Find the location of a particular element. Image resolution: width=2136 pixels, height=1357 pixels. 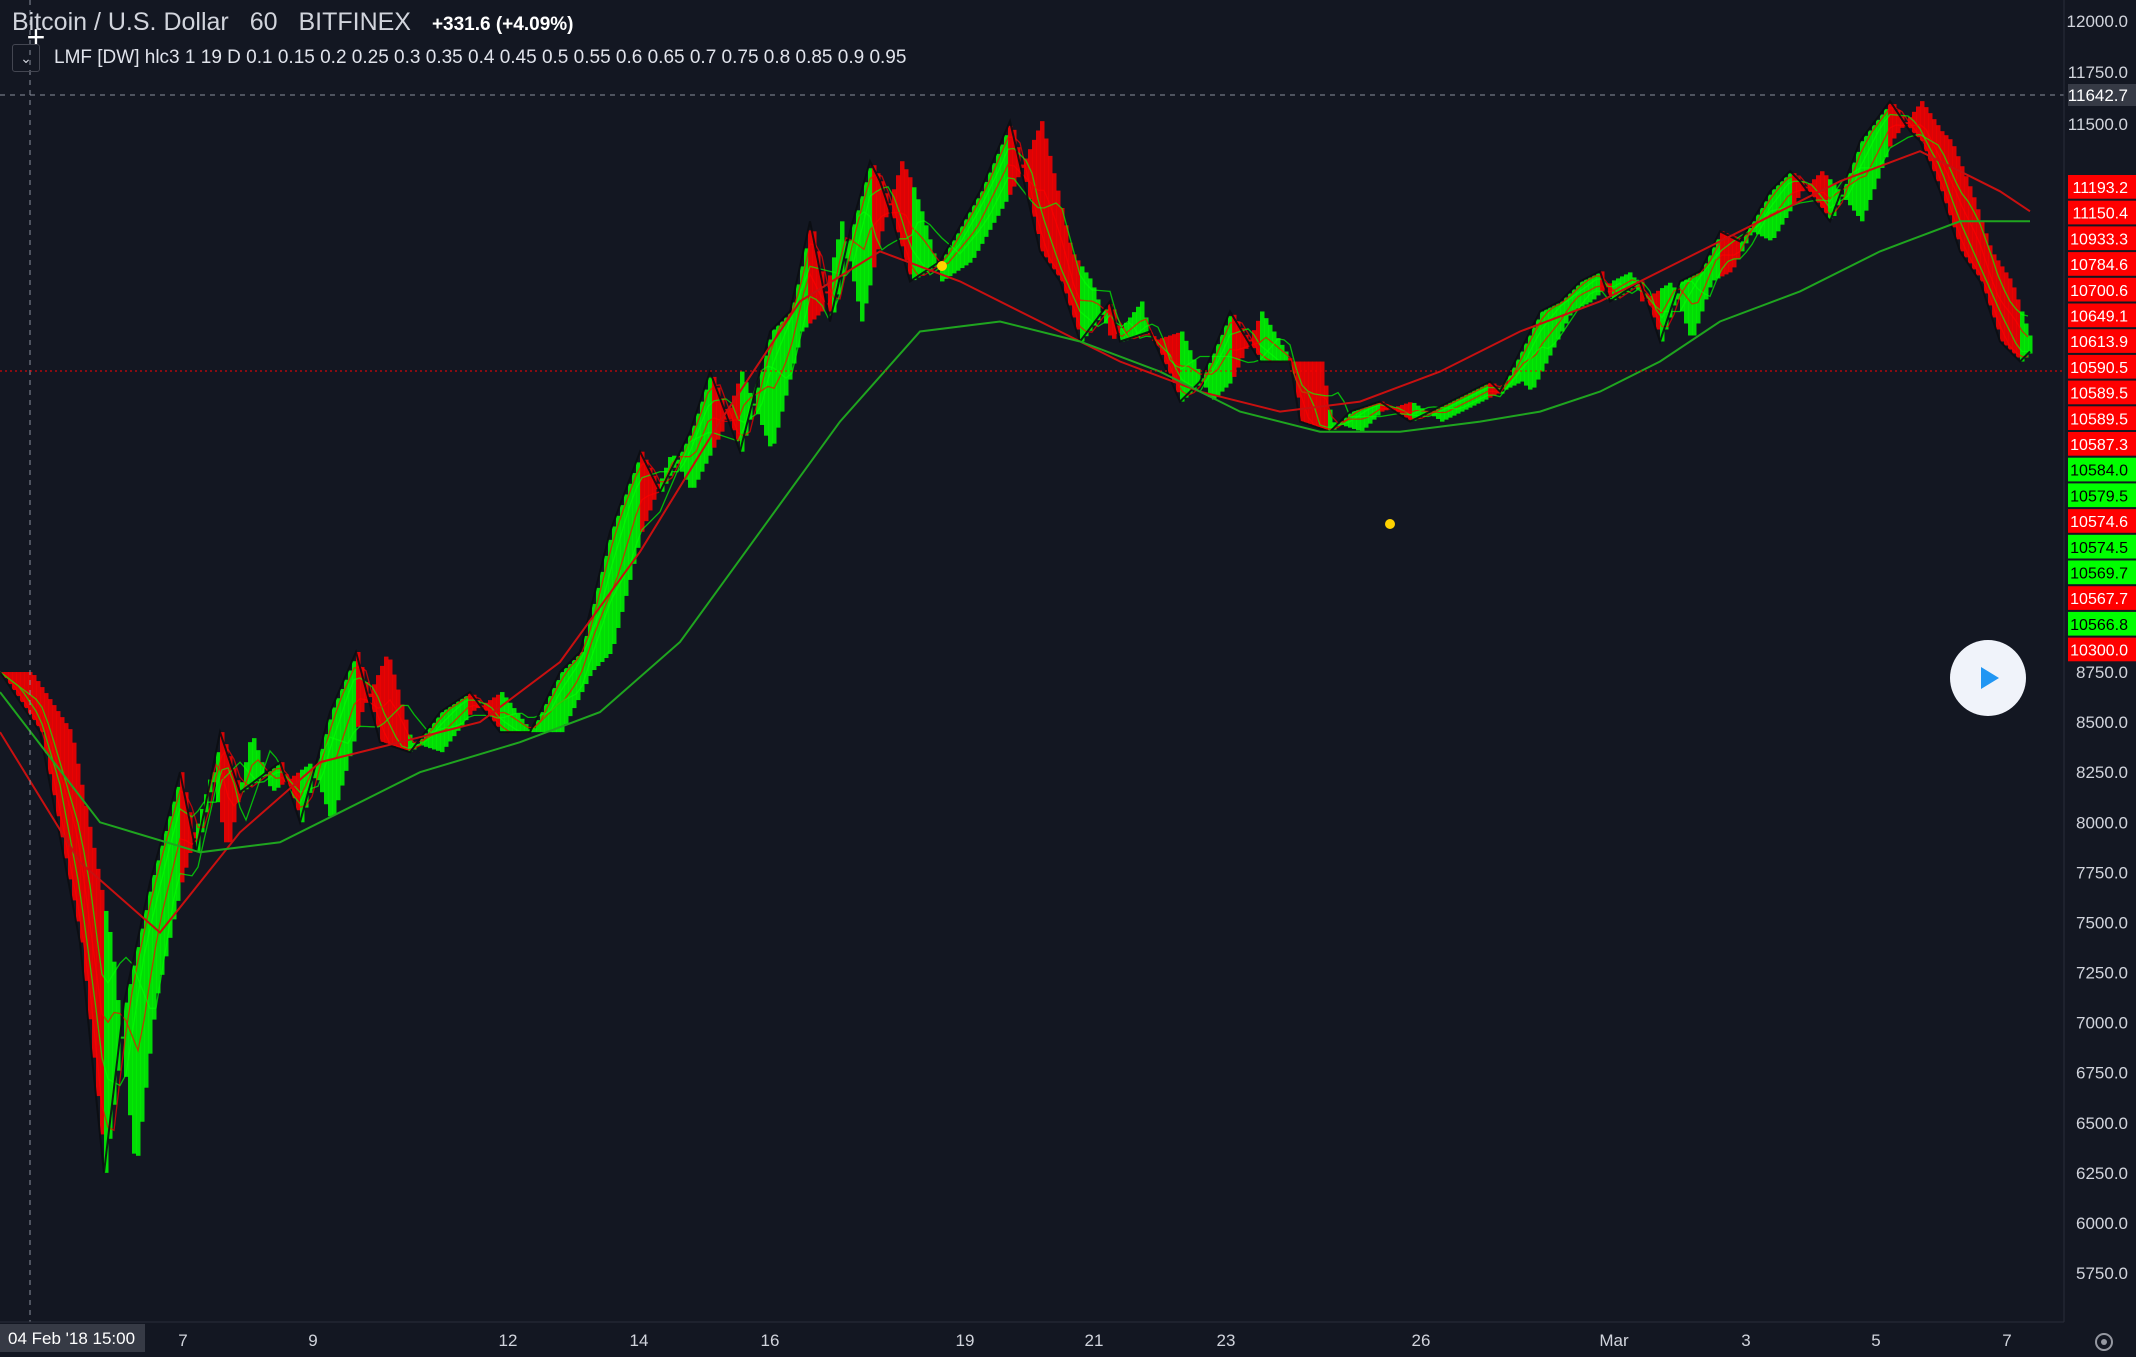

time-tick-label: 9 is located at coordinates (312, 1340).